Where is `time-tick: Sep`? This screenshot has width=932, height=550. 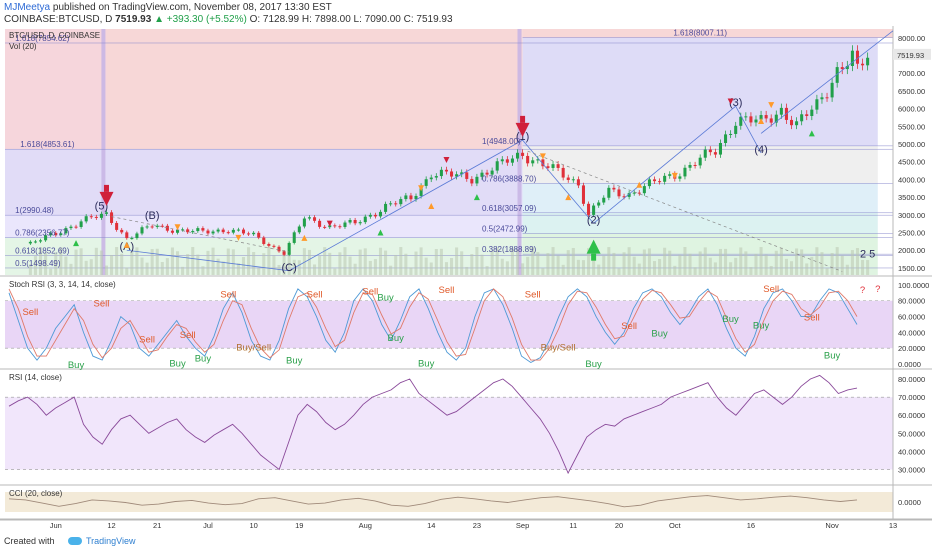 time-tick: Sep is located at coordinates (522, 525).